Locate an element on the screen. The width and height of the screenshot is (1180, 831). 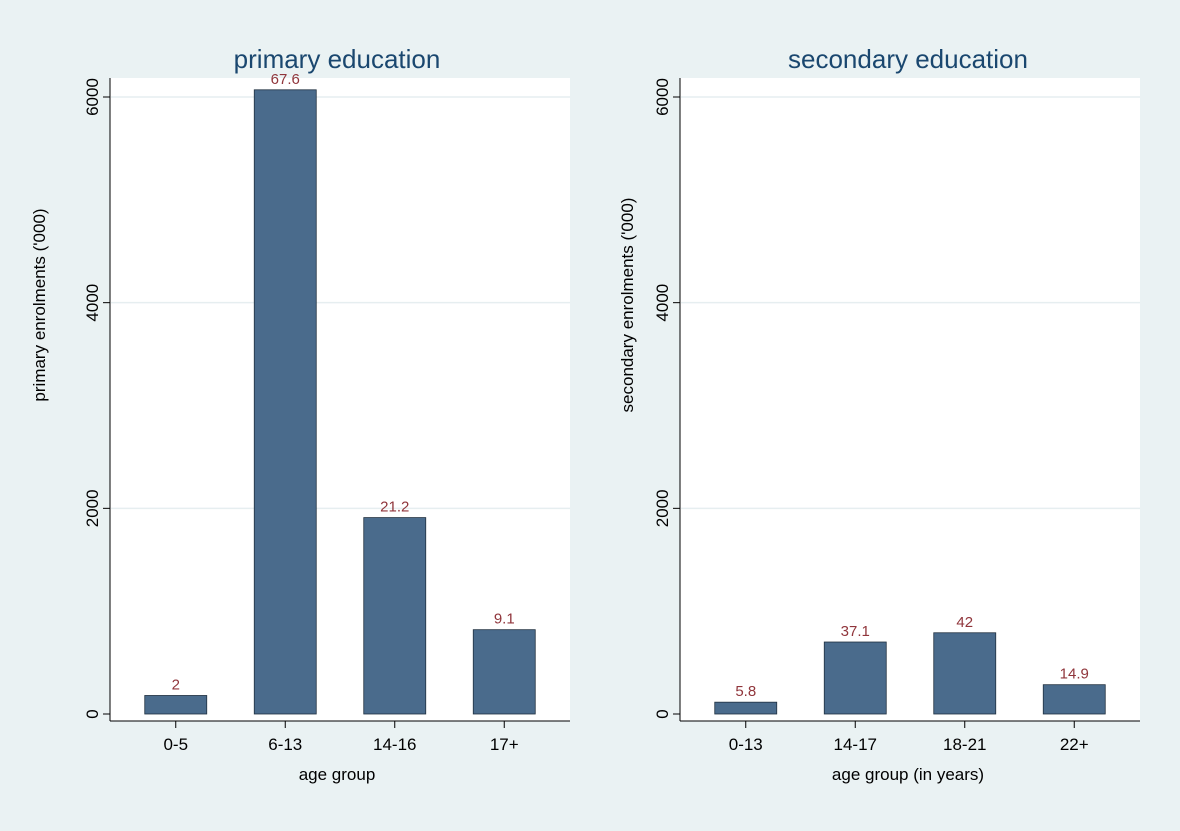
x-tick-label: 17+ is located at coordinates (504, 744).